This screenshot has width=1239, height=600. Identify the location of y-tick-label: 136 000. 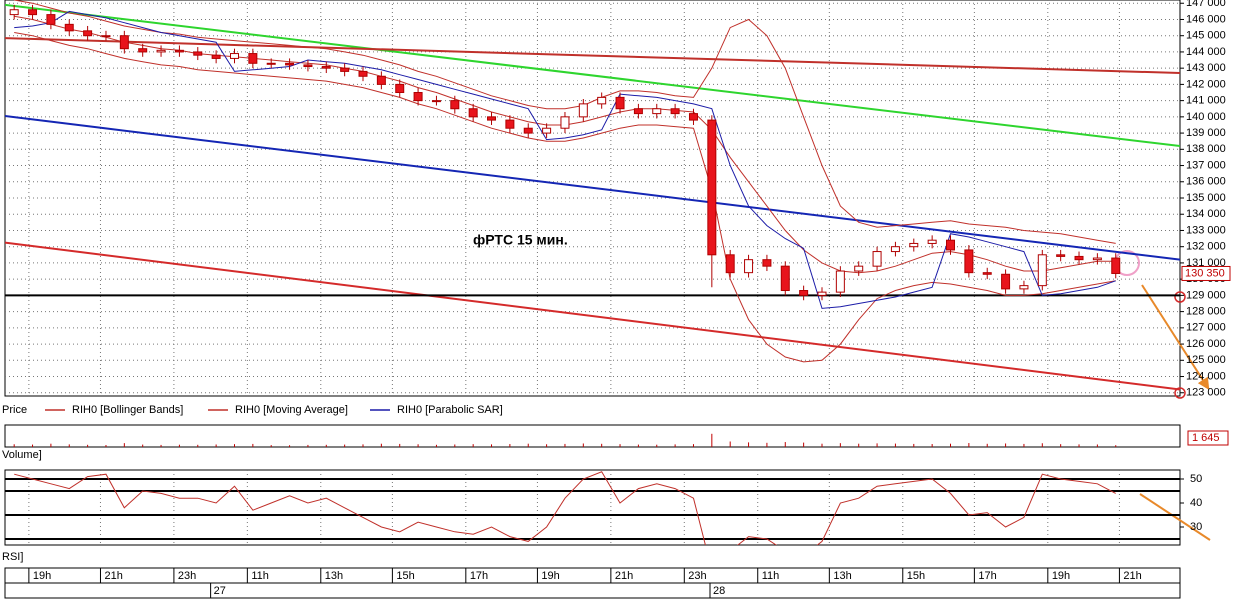
(1206, 182).